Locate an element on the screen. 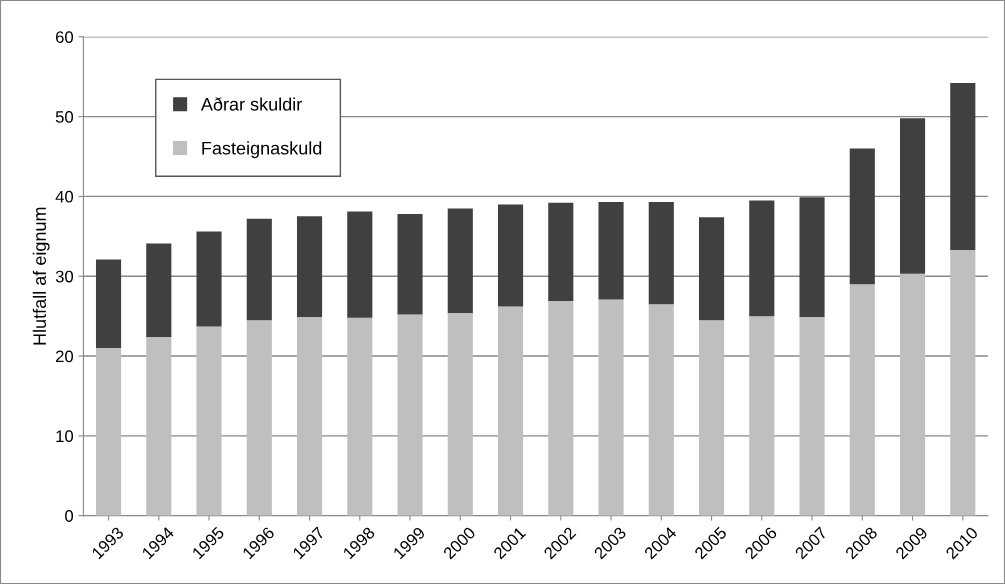 This screenshot has width=1005, height=584. y-tick-label: 60 is located at coordinates (65, 37).